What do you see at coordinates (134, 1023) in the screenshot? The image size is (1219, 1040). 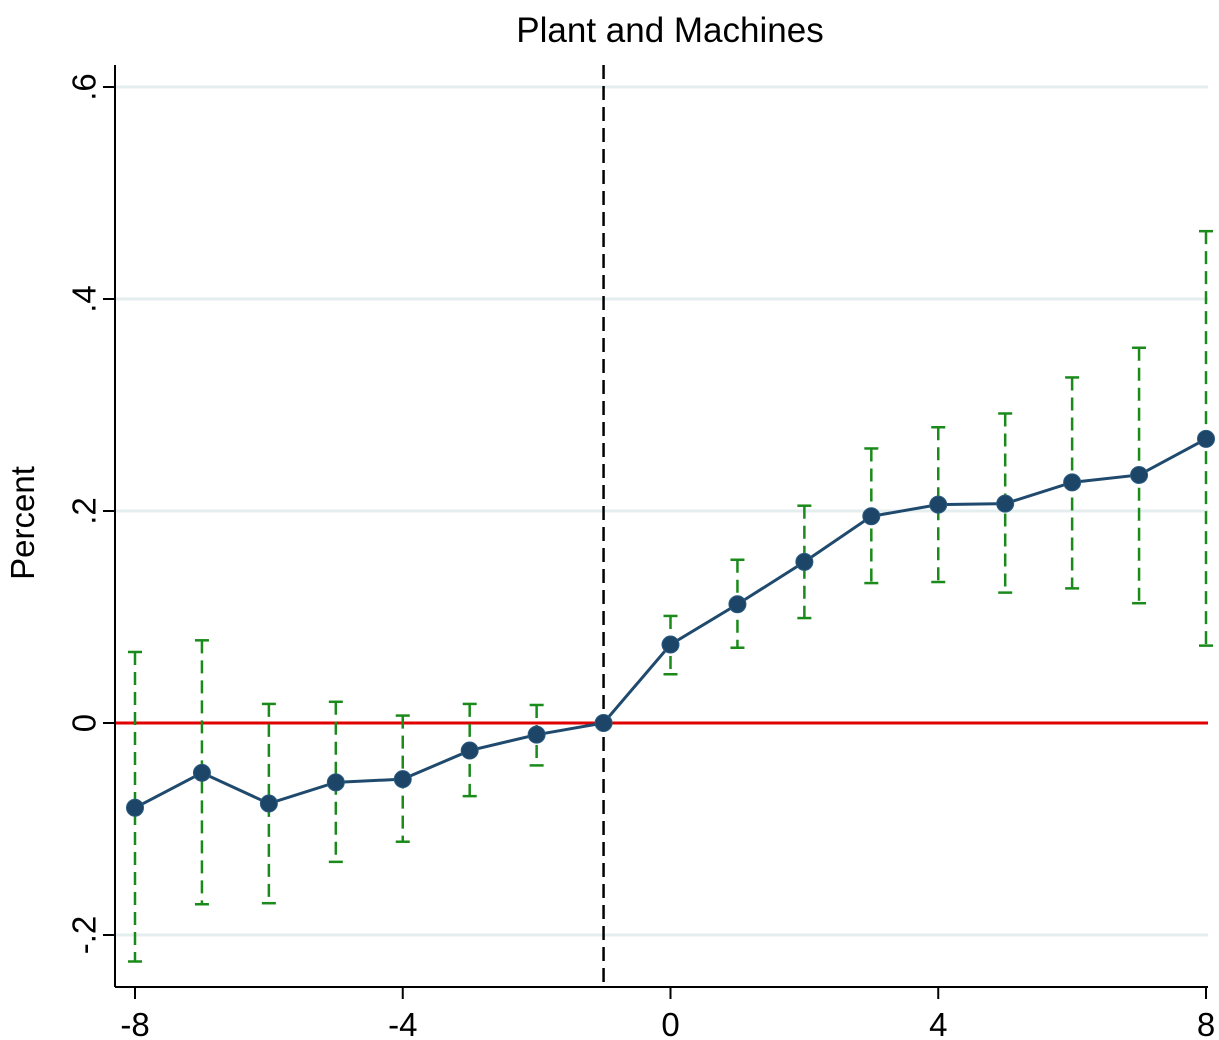 I see `x-tick-label: -8` at bounding box center [134, 1023].